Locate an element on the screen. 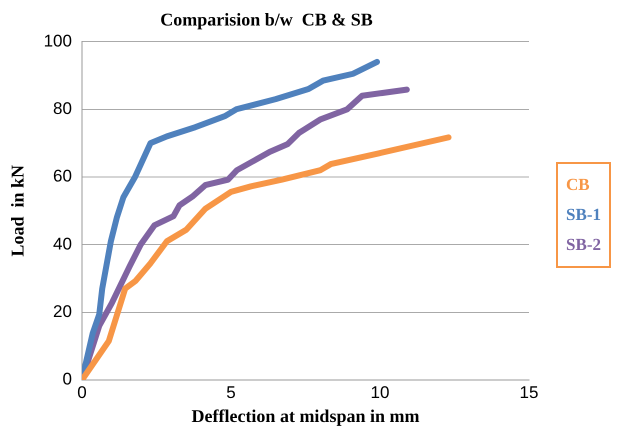 Image resolution: width=619 pixels, height=432 pixels. y-tick-label: 20 is located at coordinates (62, 312).